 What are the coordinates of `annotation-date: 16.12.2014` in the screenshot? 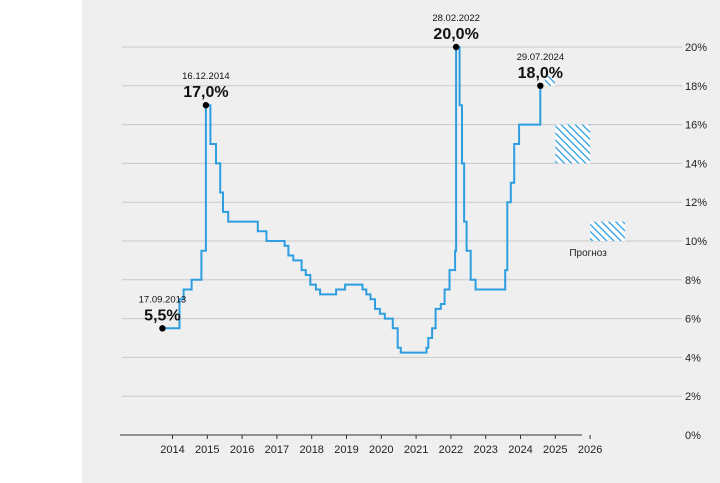 It's located at (206, 76).